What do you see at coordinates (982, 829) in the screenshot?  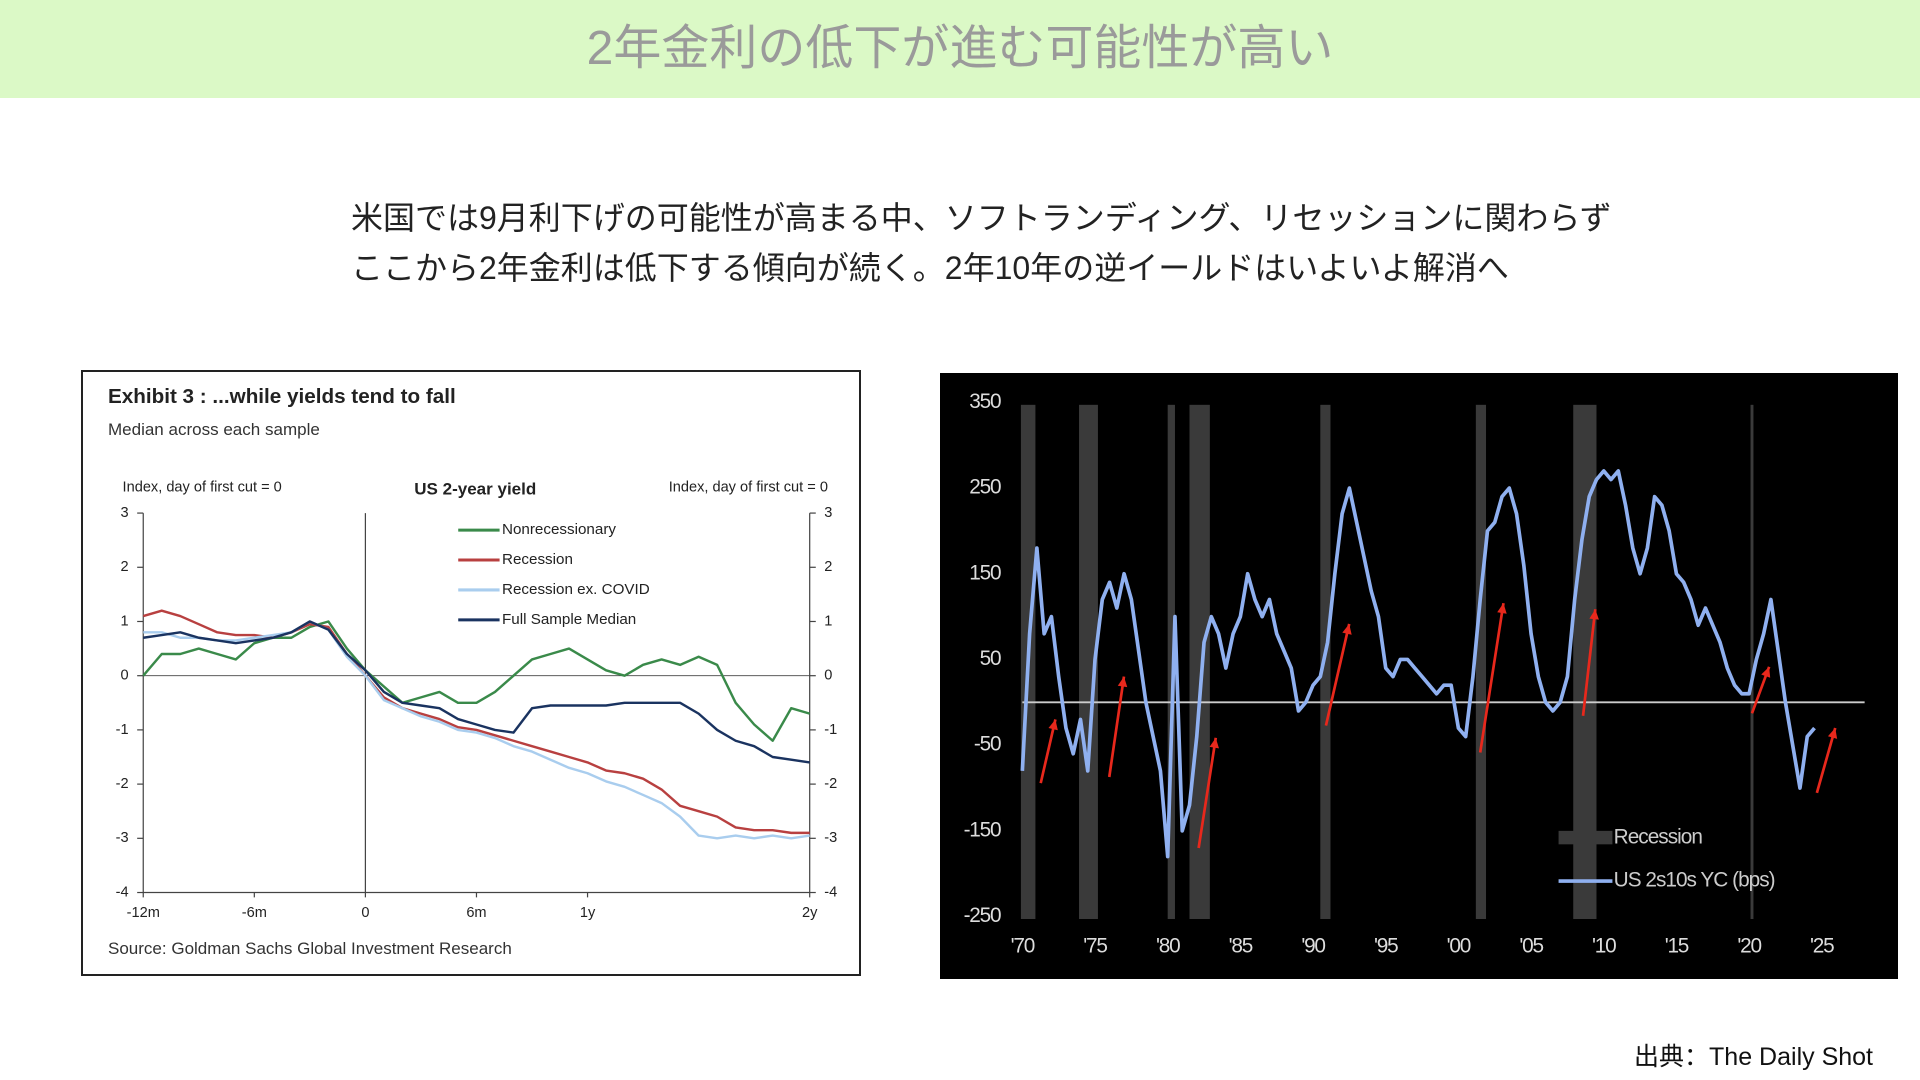 I see `y-tick-label: -150` at bounding box center [982, 829].